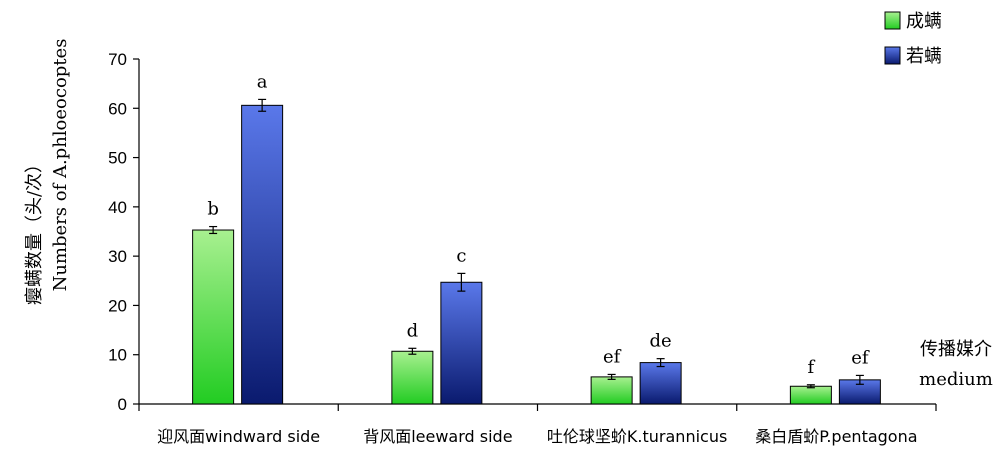  Describe the element at coordinates (117, 305) in the screenshot. I see `y-tick-label: 20` at that location.